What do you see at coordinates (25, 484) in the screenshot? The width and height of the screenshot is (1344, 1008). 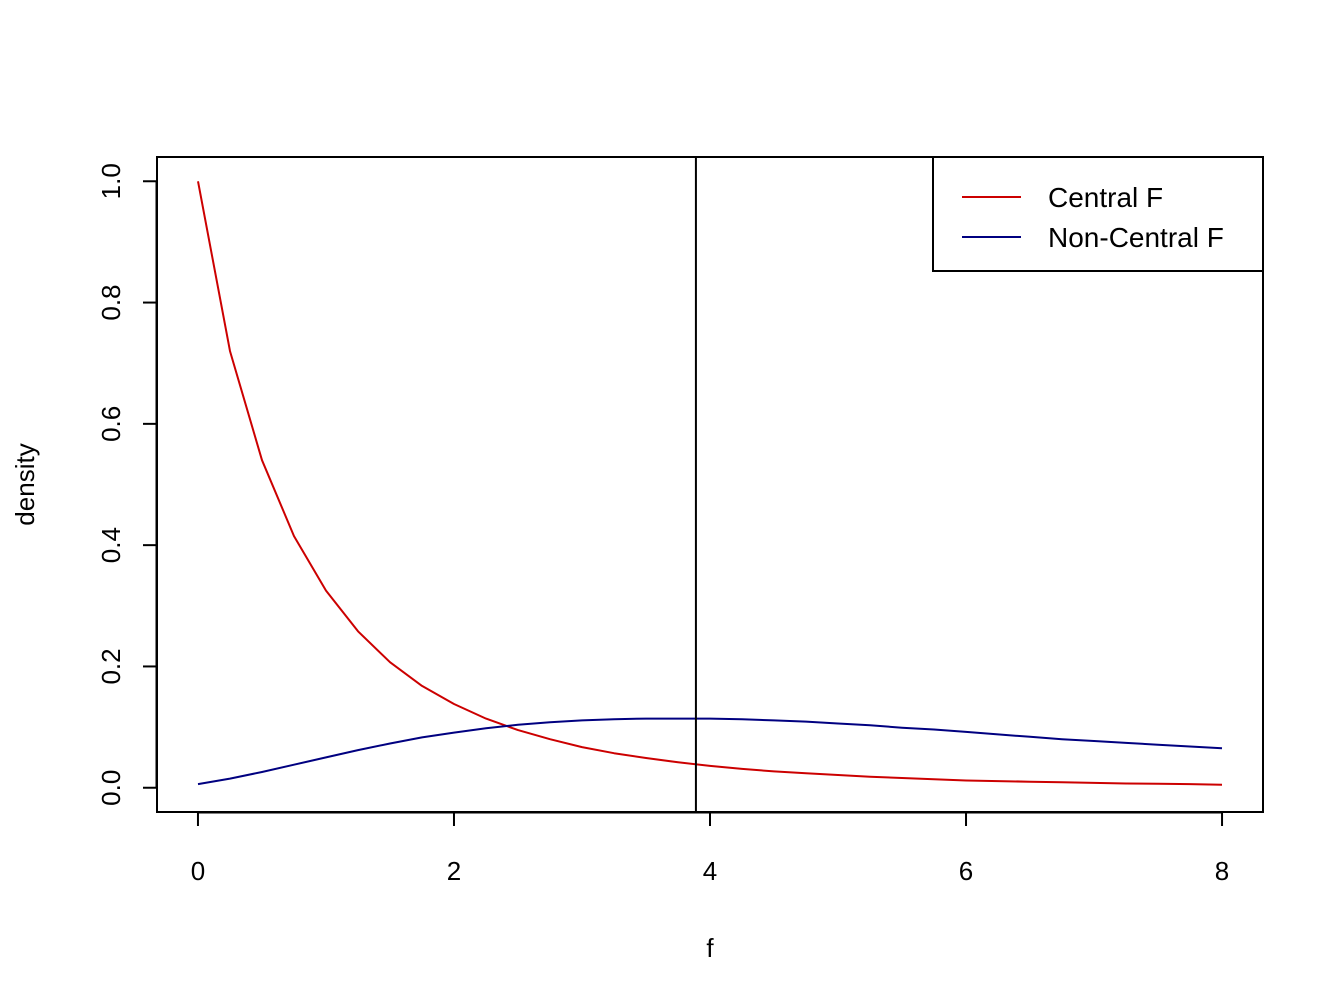 I see `y-axis-title: density` at bounding box center [25, 484].